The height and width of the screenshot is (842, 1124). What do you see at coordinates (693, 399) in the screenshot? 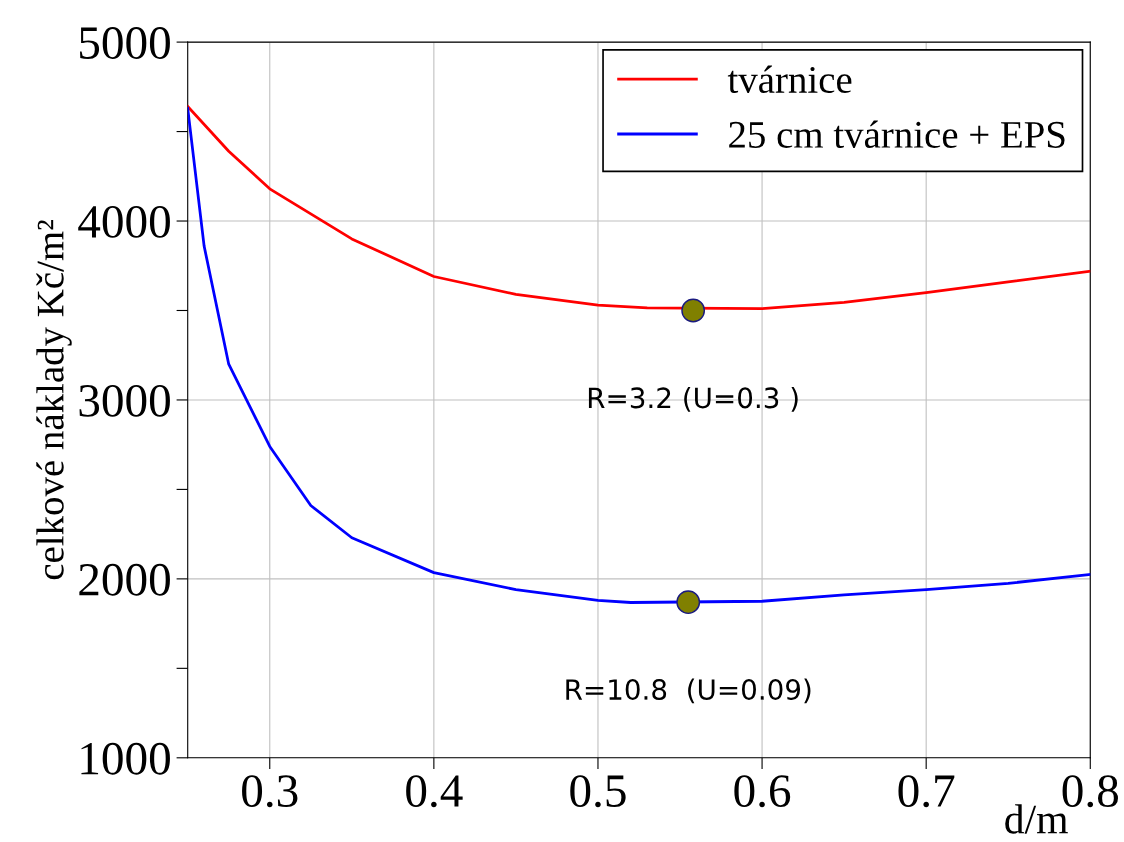
I see `annotation: R=3.2 (U=0.3 )` at bounding box center [693, 399].